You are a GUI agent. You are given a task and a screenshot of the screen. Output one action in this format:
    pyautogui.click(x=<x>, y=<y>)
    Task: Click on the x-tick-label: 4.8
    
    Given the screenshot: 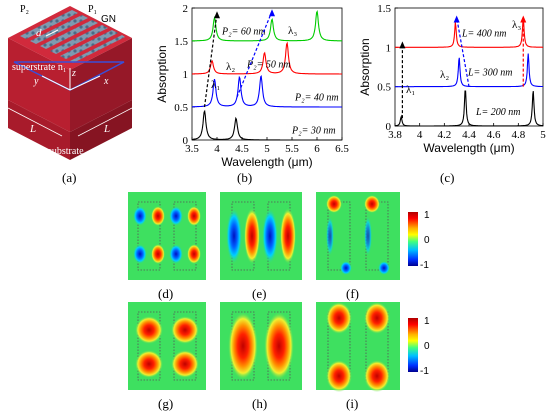 What is the action you would take?
    pyautogui.click(x=518, y=135)
    